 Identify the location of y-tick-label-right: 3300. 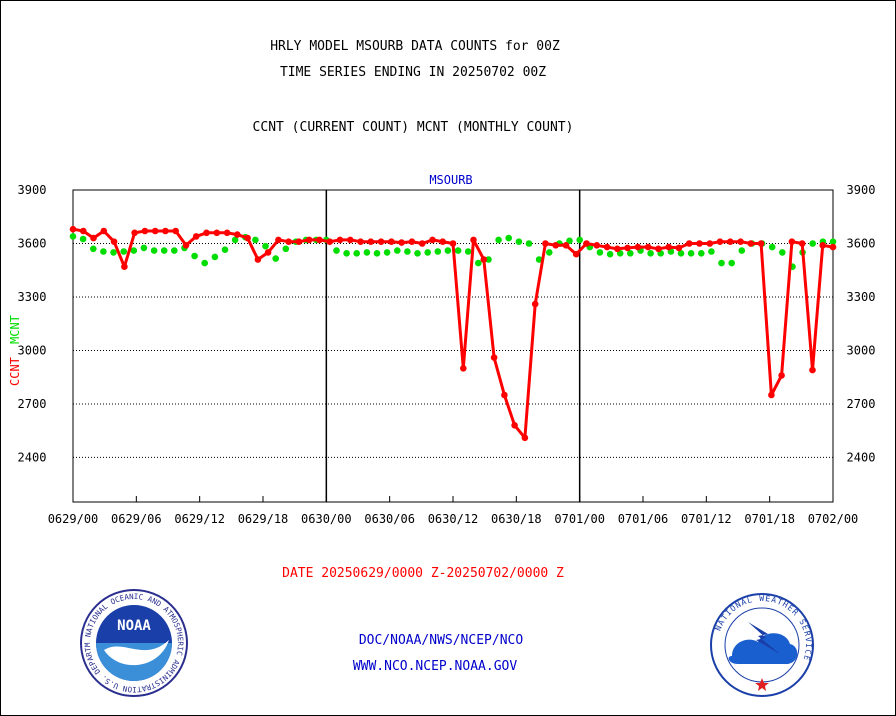
(861, 297).